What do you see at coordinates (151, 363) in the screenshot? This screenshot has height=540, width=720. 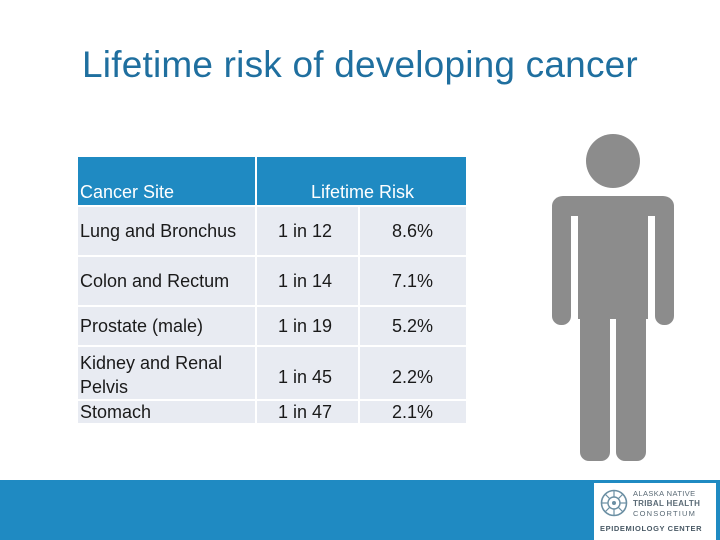 I see `cell-cancer-site-line1: Kidney and Renal` at bounding box center [151, 363].